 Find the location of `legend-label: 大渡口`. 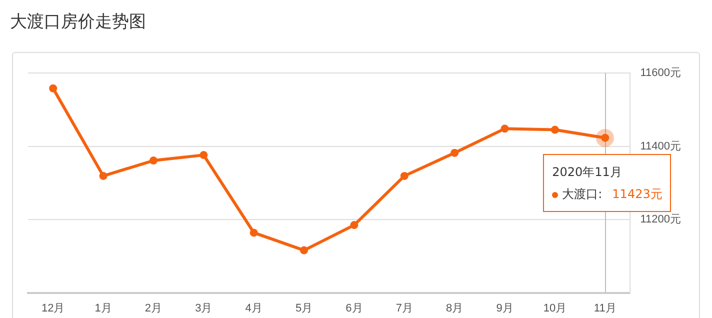

legend-label: 大渡口 is located at coordinates (580, 193).